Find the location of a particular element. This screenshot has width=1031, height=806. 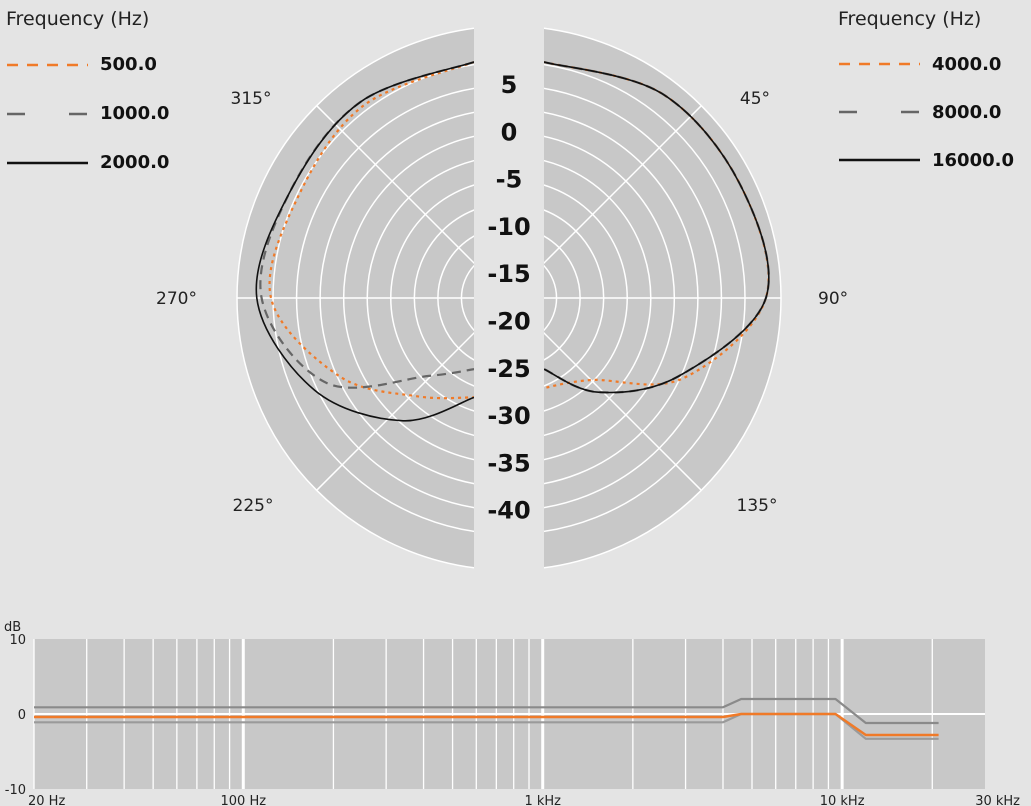

radial-tick-label: -25 is located at coordinates (508, 369).